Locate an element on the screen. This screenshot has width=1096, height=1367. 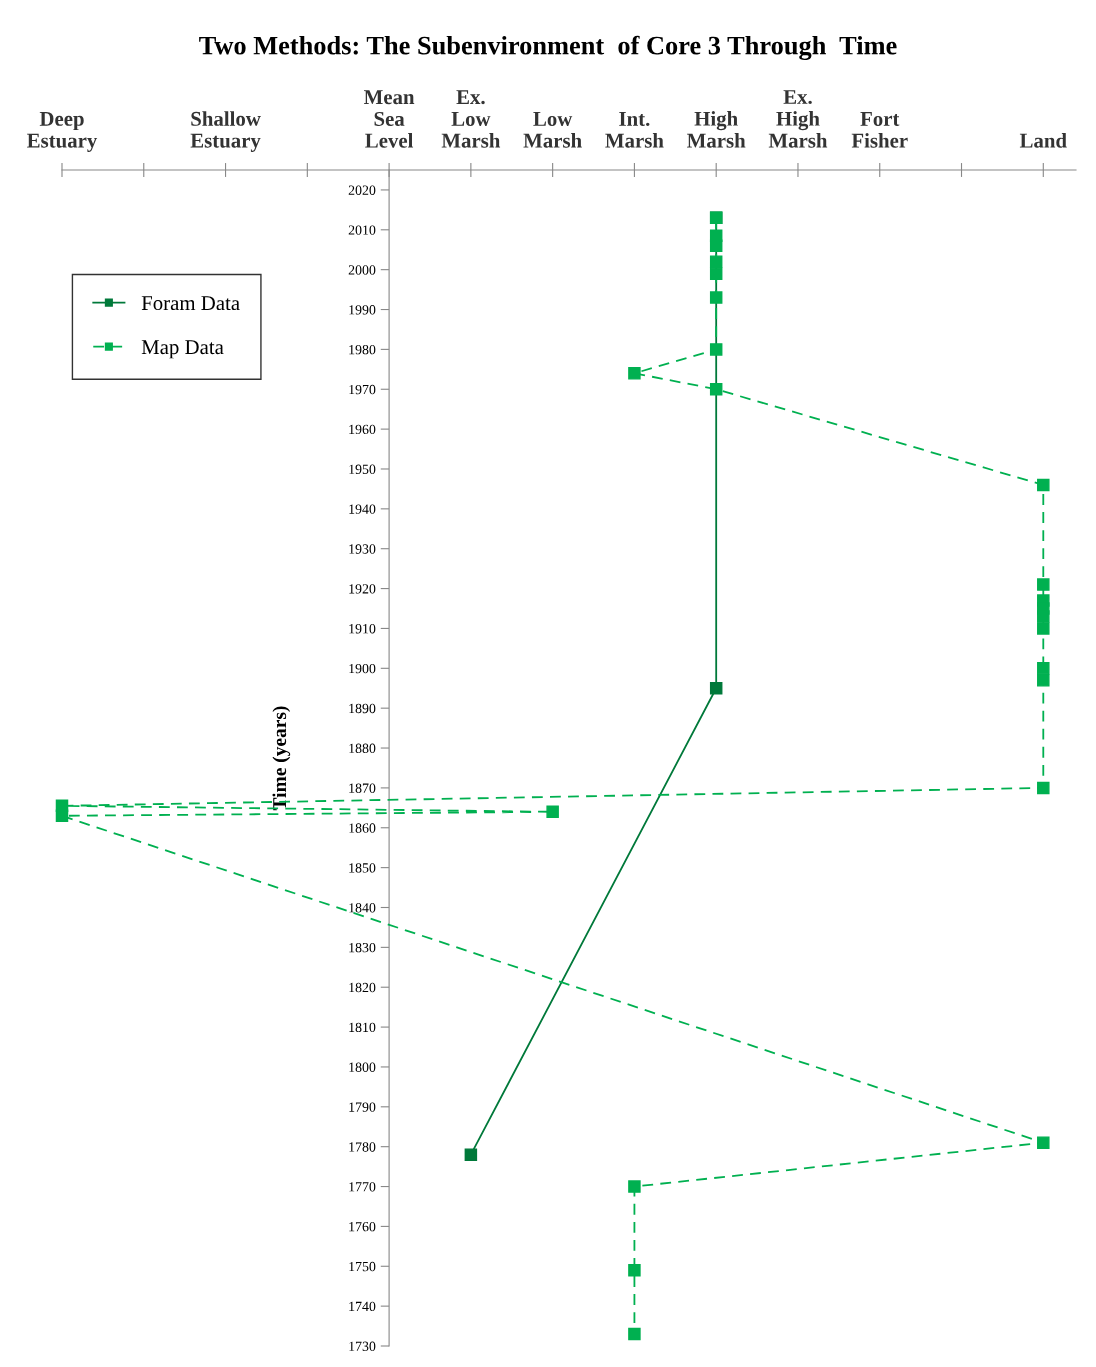
y-tick-label: 1860 is located at coordinates (362, 828).